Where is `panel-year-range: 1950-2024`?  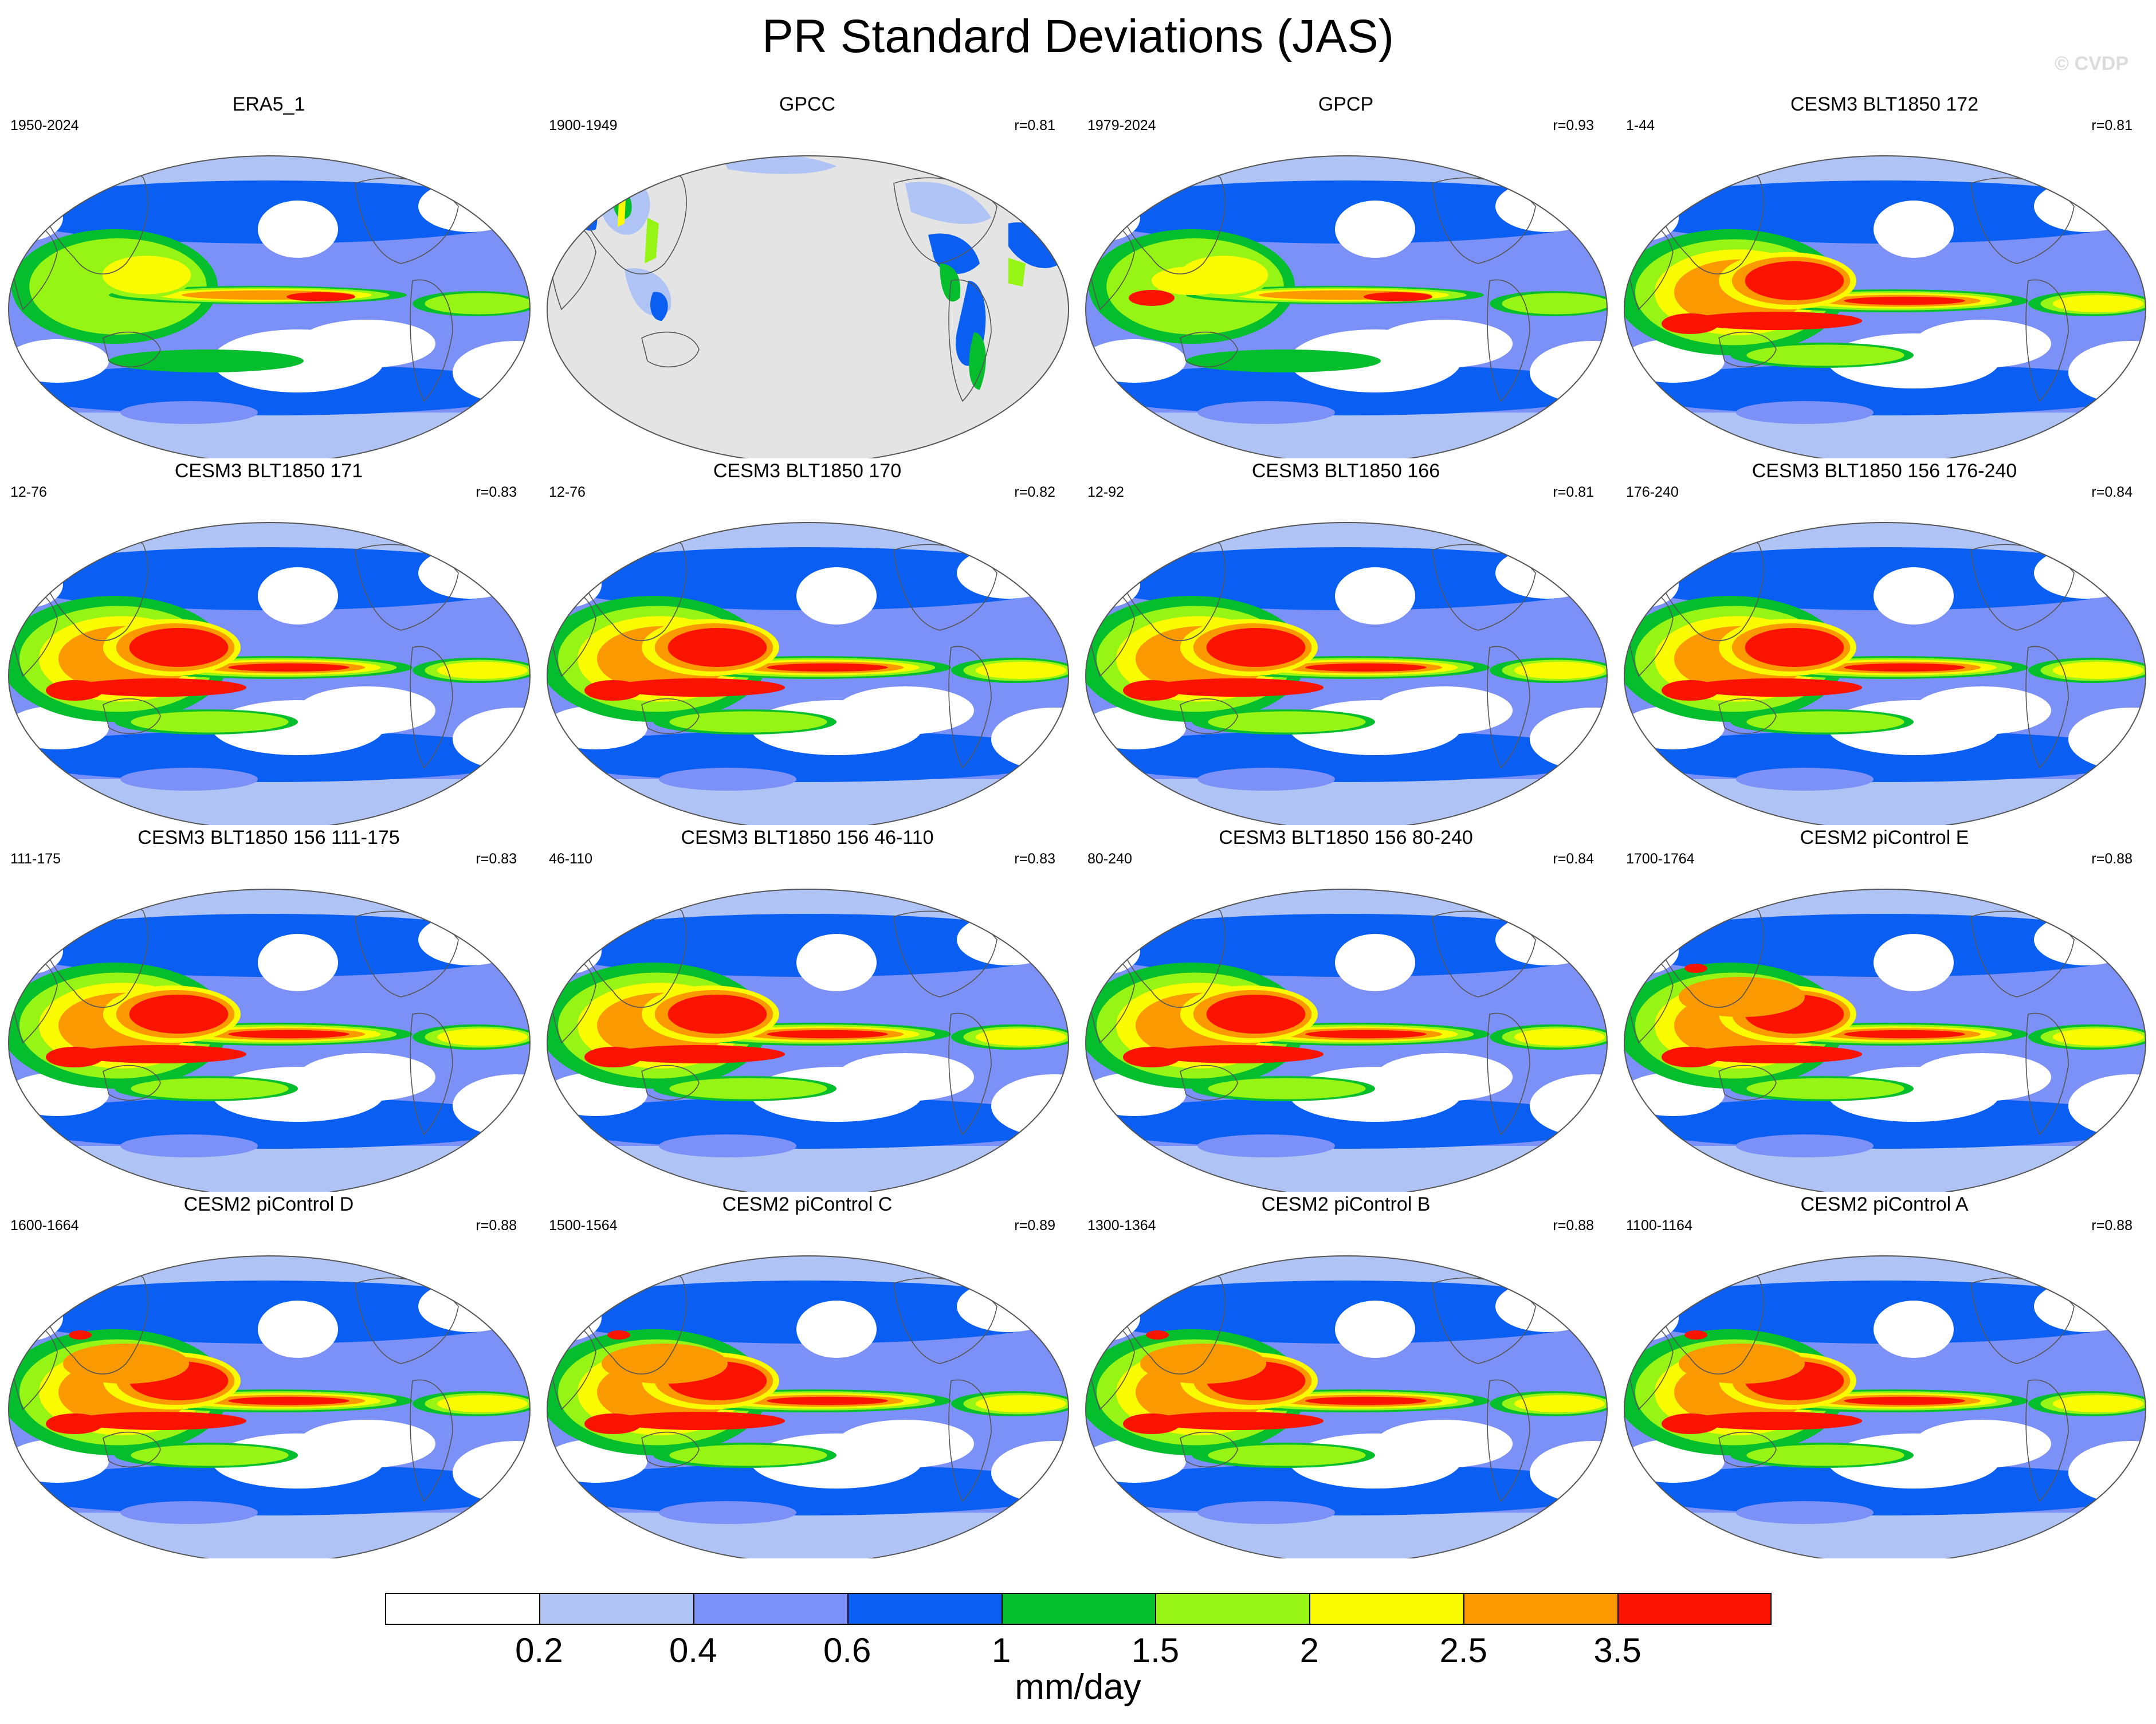
panel-year-range: 1950-2024 is located at coordinates (44, 125).